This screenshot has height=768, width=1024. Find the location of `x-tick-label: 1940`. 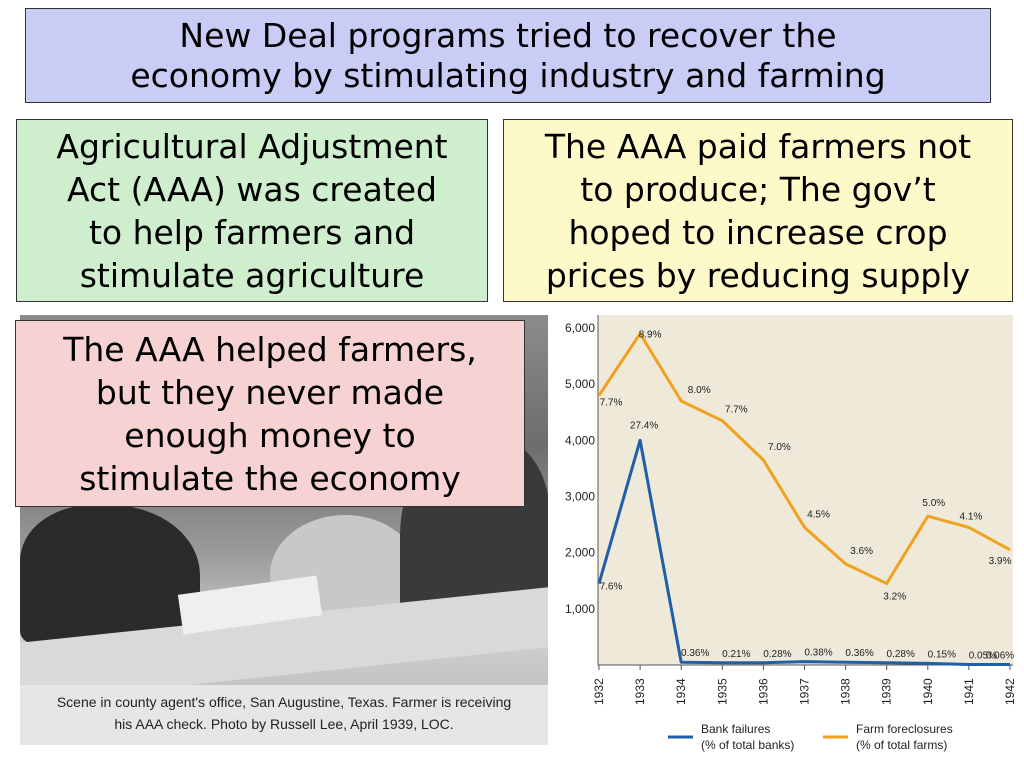

x-tick-label: 1940 is located at coordinates (928, 691).